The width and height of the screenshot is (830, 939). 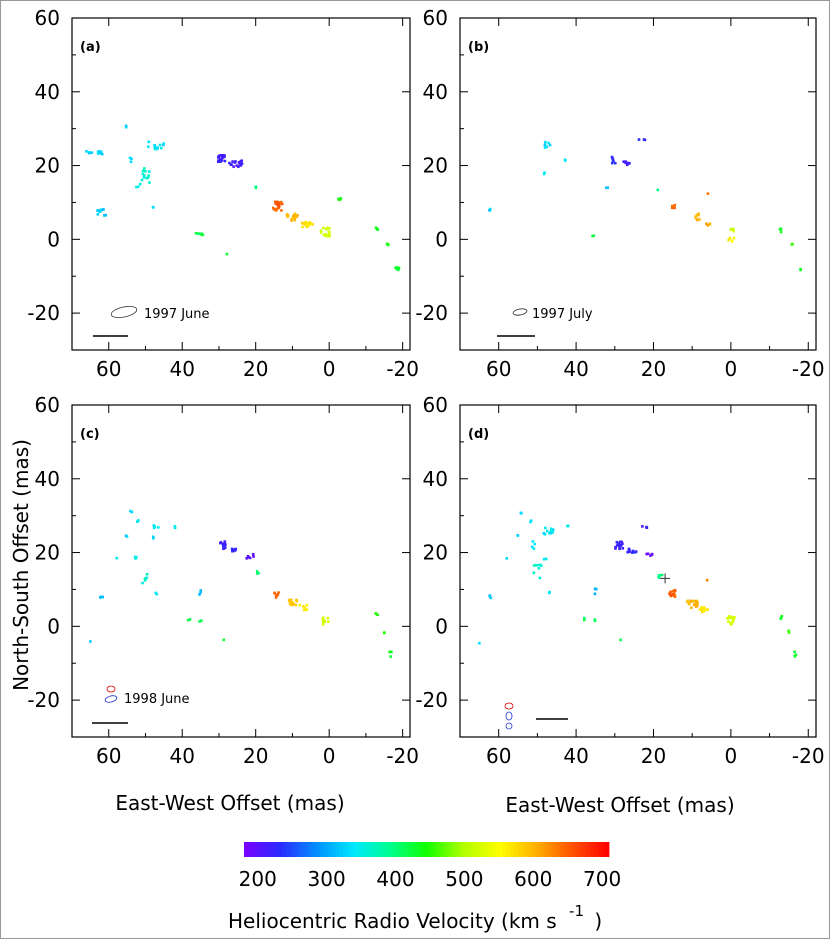 What do you see at coordinates (241, 571) in the screenshot?
I see `panel-frame` at bounding box center [241, 571].